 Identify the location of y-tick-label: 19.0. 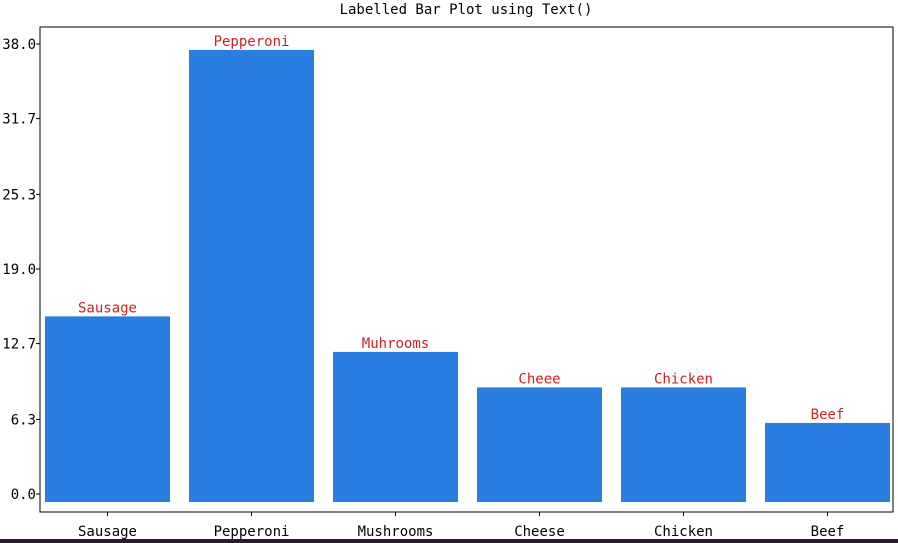
(19, 270).